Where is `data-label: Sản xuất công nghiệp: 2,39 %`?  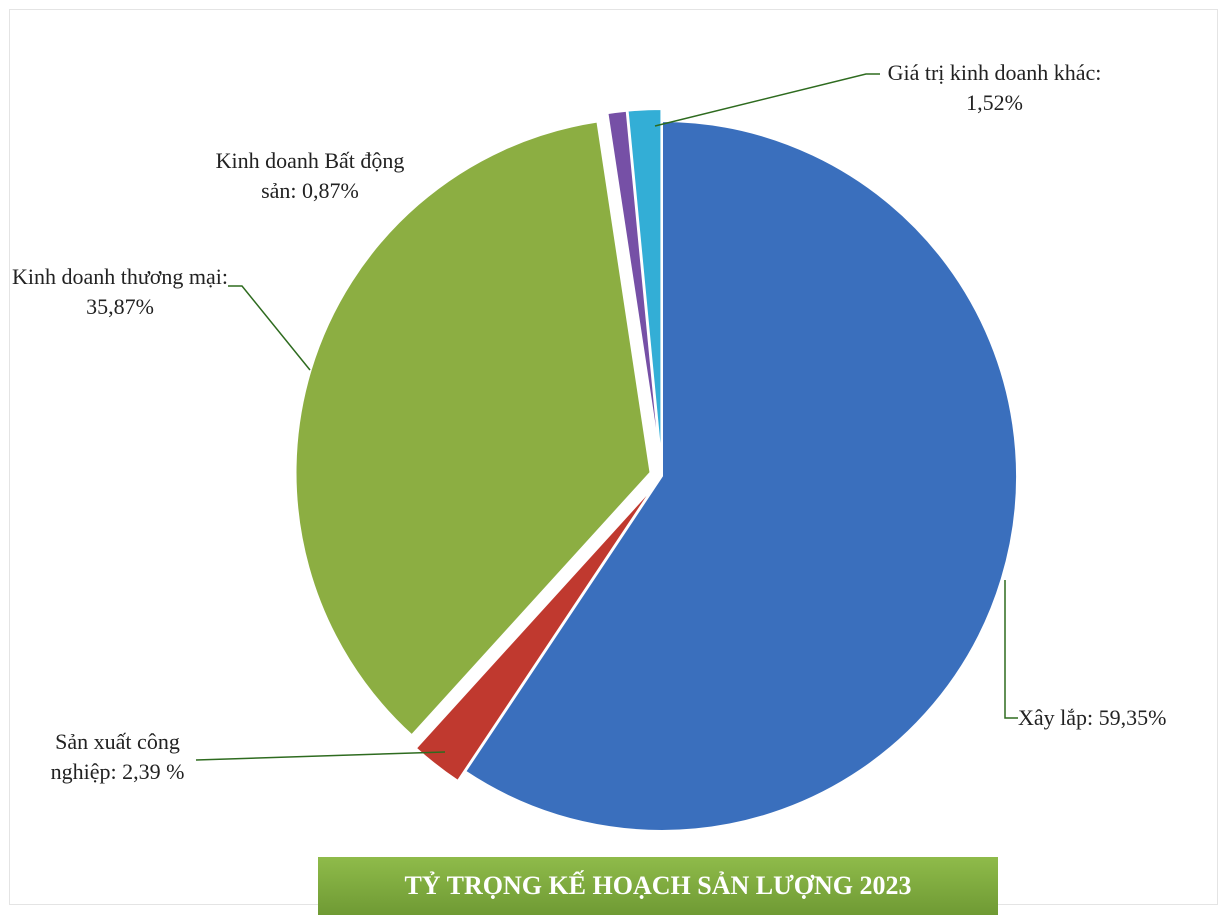
data-label: Sản xuất công nghiệp: 2,39 % is located at coordinates (117, 756).